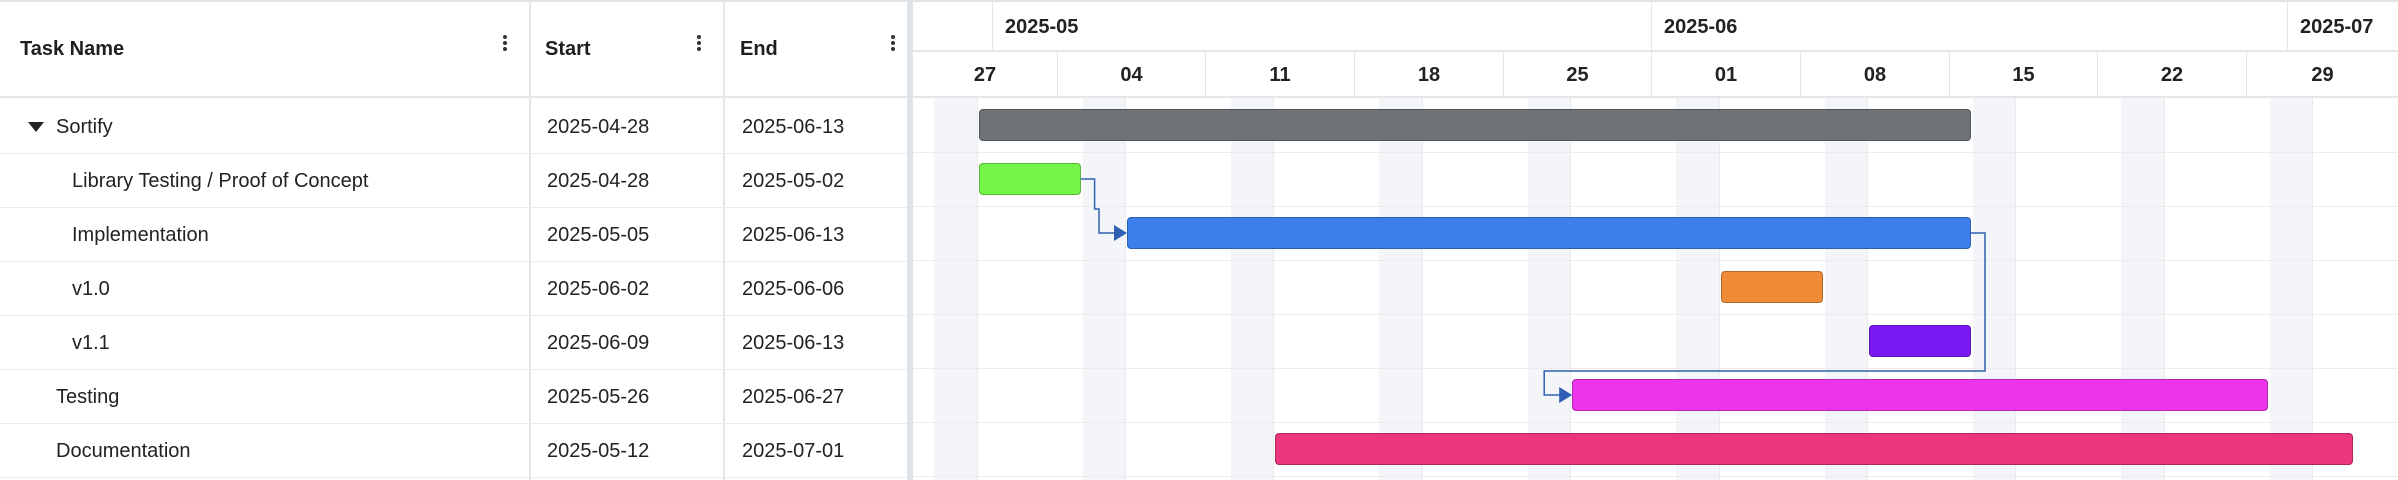 The width and height of the screenshot is (2398, 480). I want to click on task-row: Documentation 2025-05-12 2025-07-01, so click(453, 451).